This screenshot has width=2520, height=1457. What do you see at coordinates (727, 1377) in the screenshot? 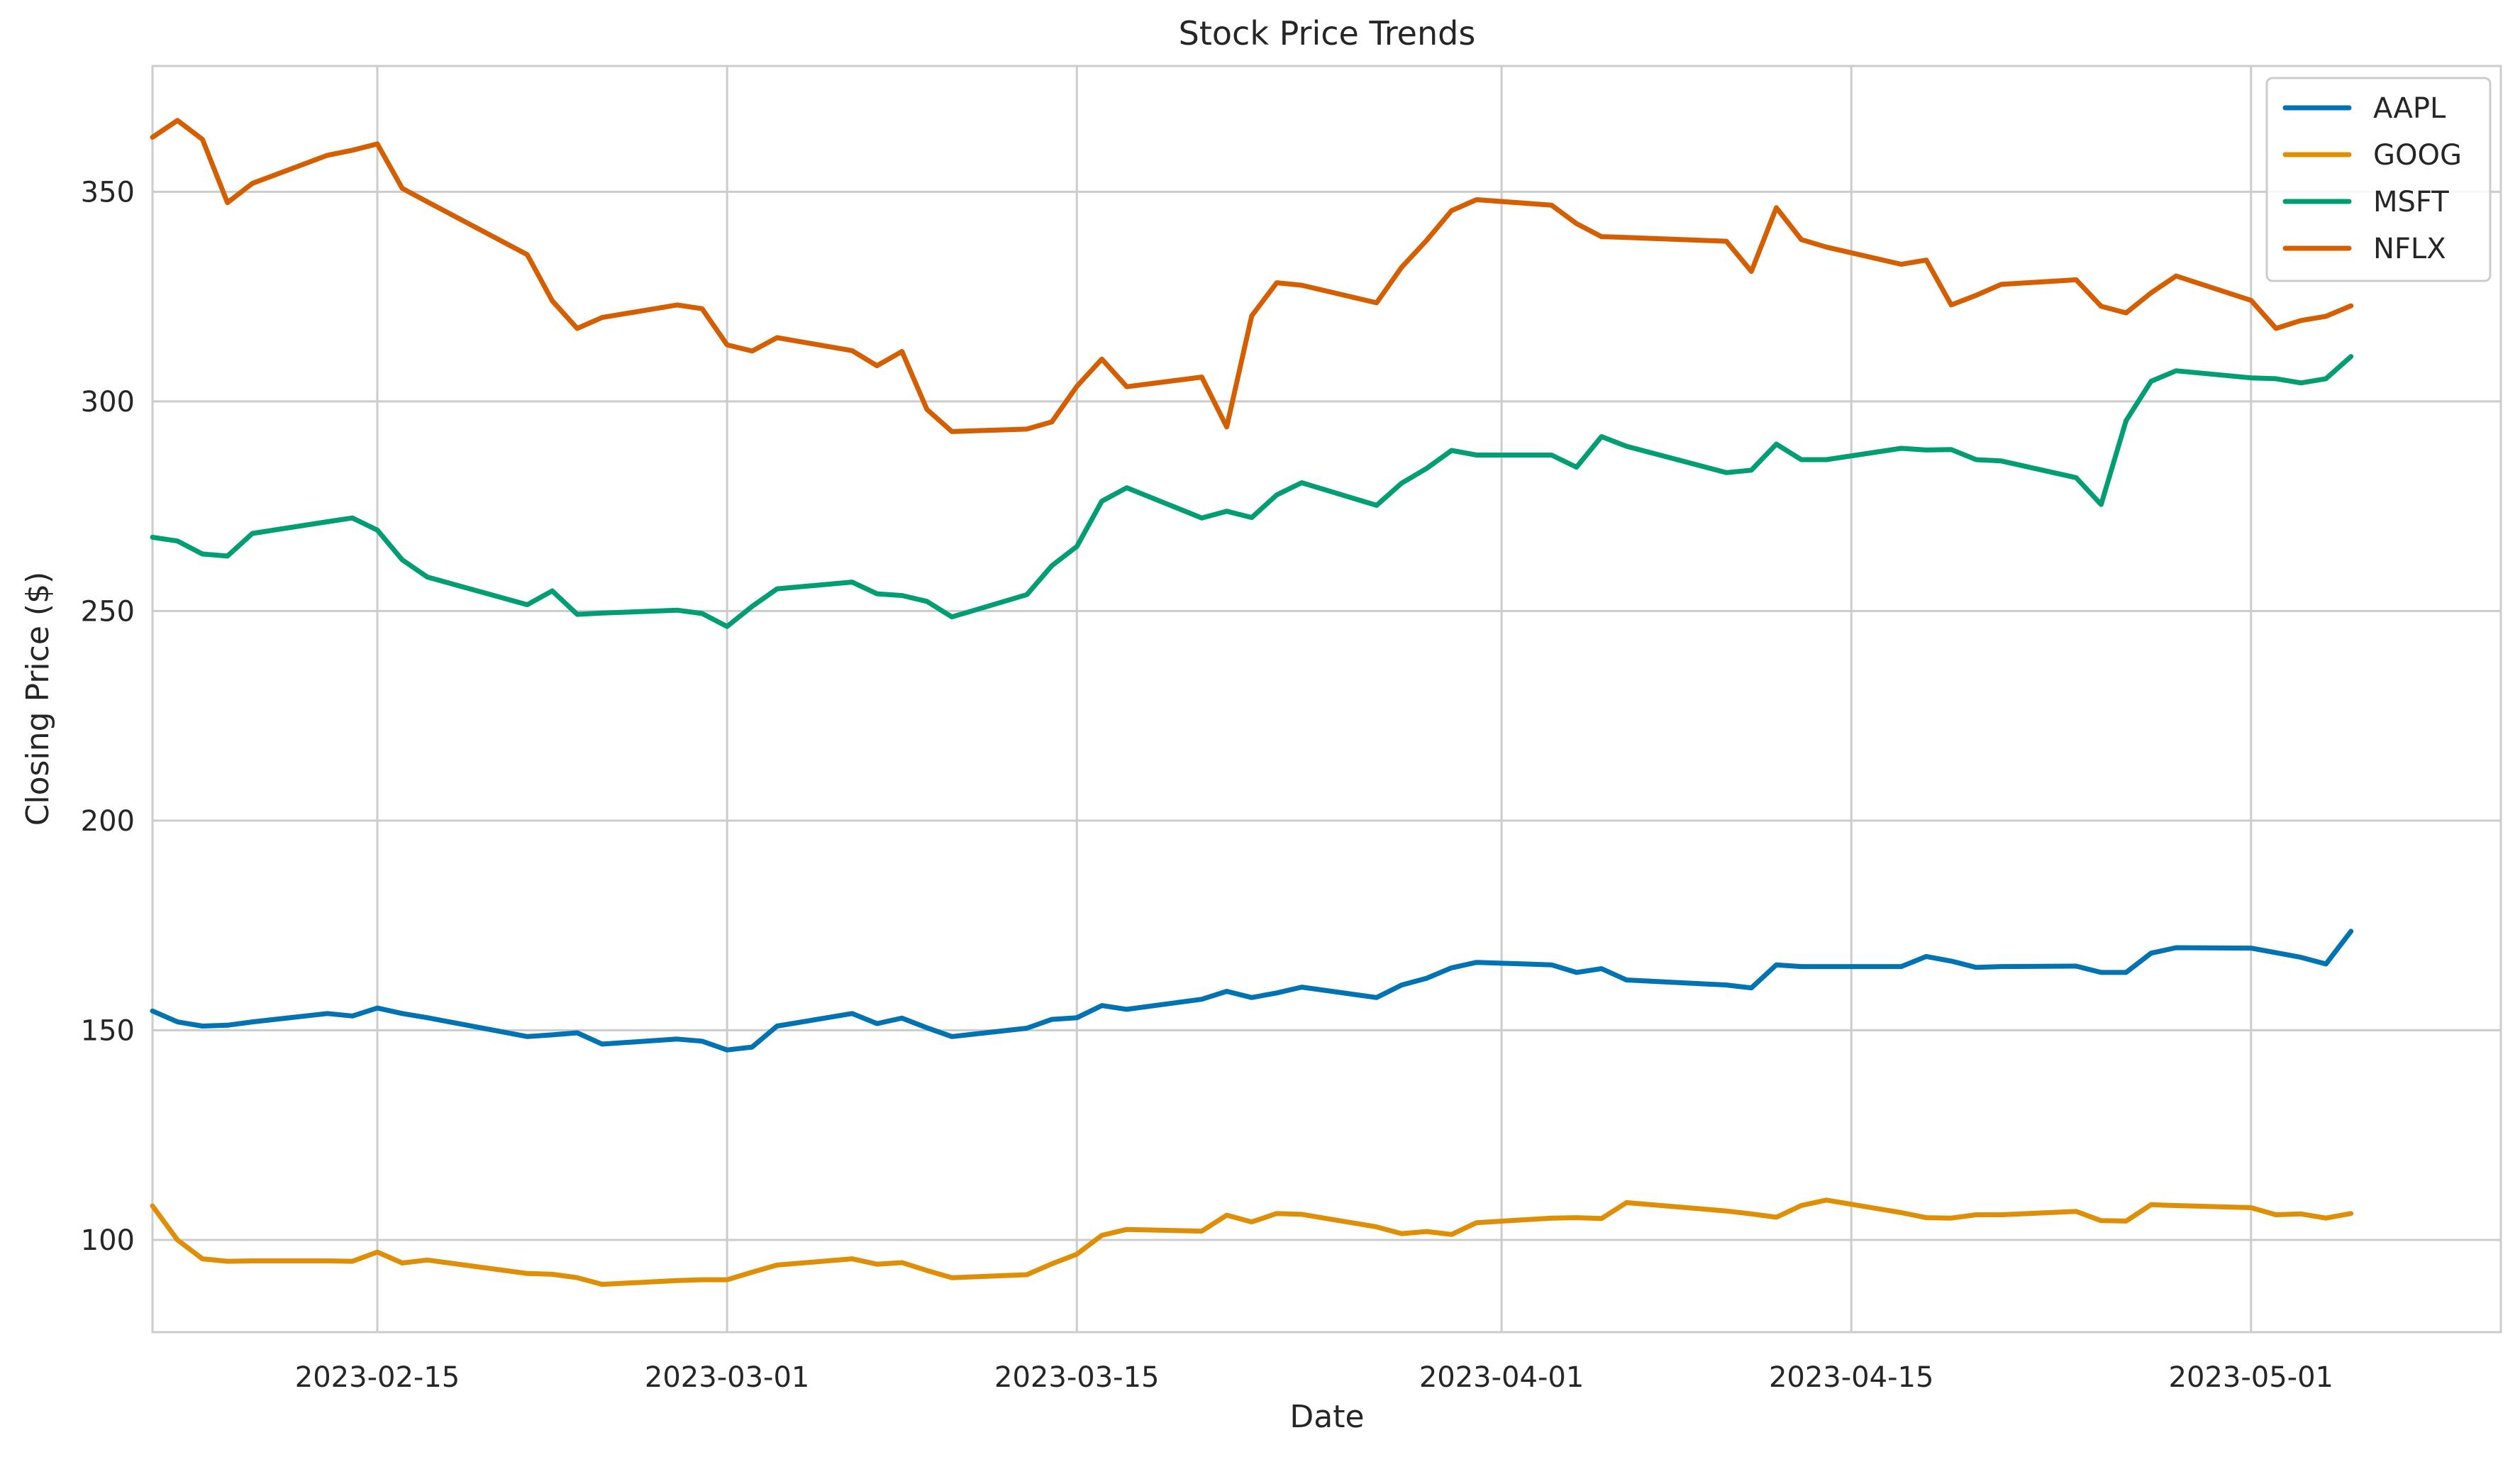
I see `x-tick-label: 2023-03-01` at bounding box center [727, 1377].